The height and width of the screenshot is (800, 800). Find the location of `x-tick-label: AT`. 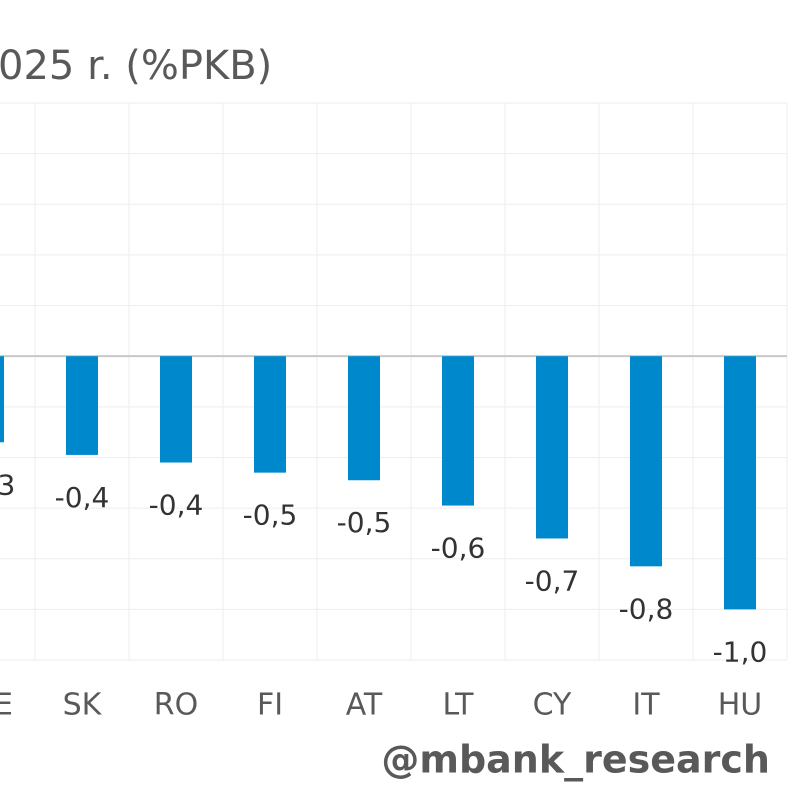

x-tick-label: AT is located at coordinates (364, 705).